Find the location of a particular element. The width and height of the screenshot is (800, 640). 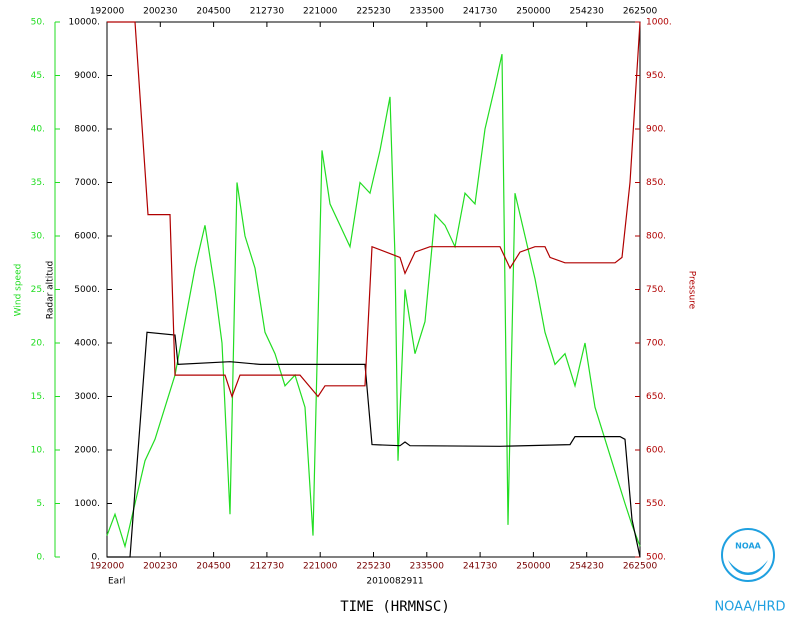

logo-ring is located at coordinates (748, 555).